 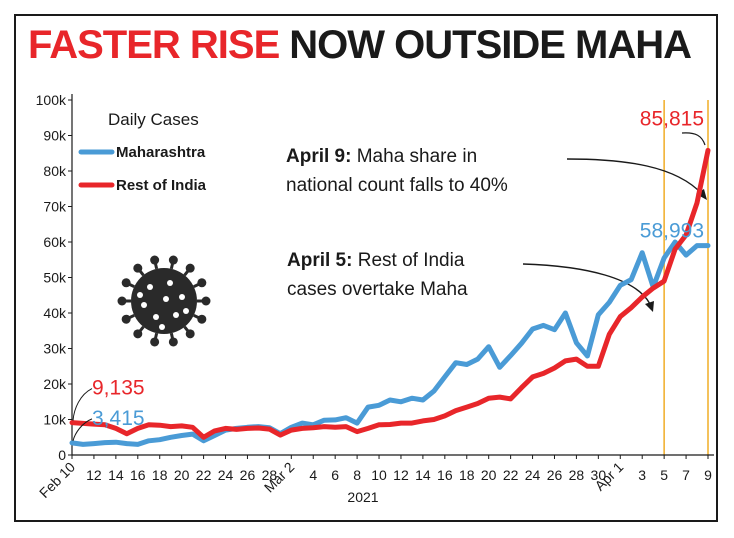 I want to click on virus-icon, so click(x=164, y=301).